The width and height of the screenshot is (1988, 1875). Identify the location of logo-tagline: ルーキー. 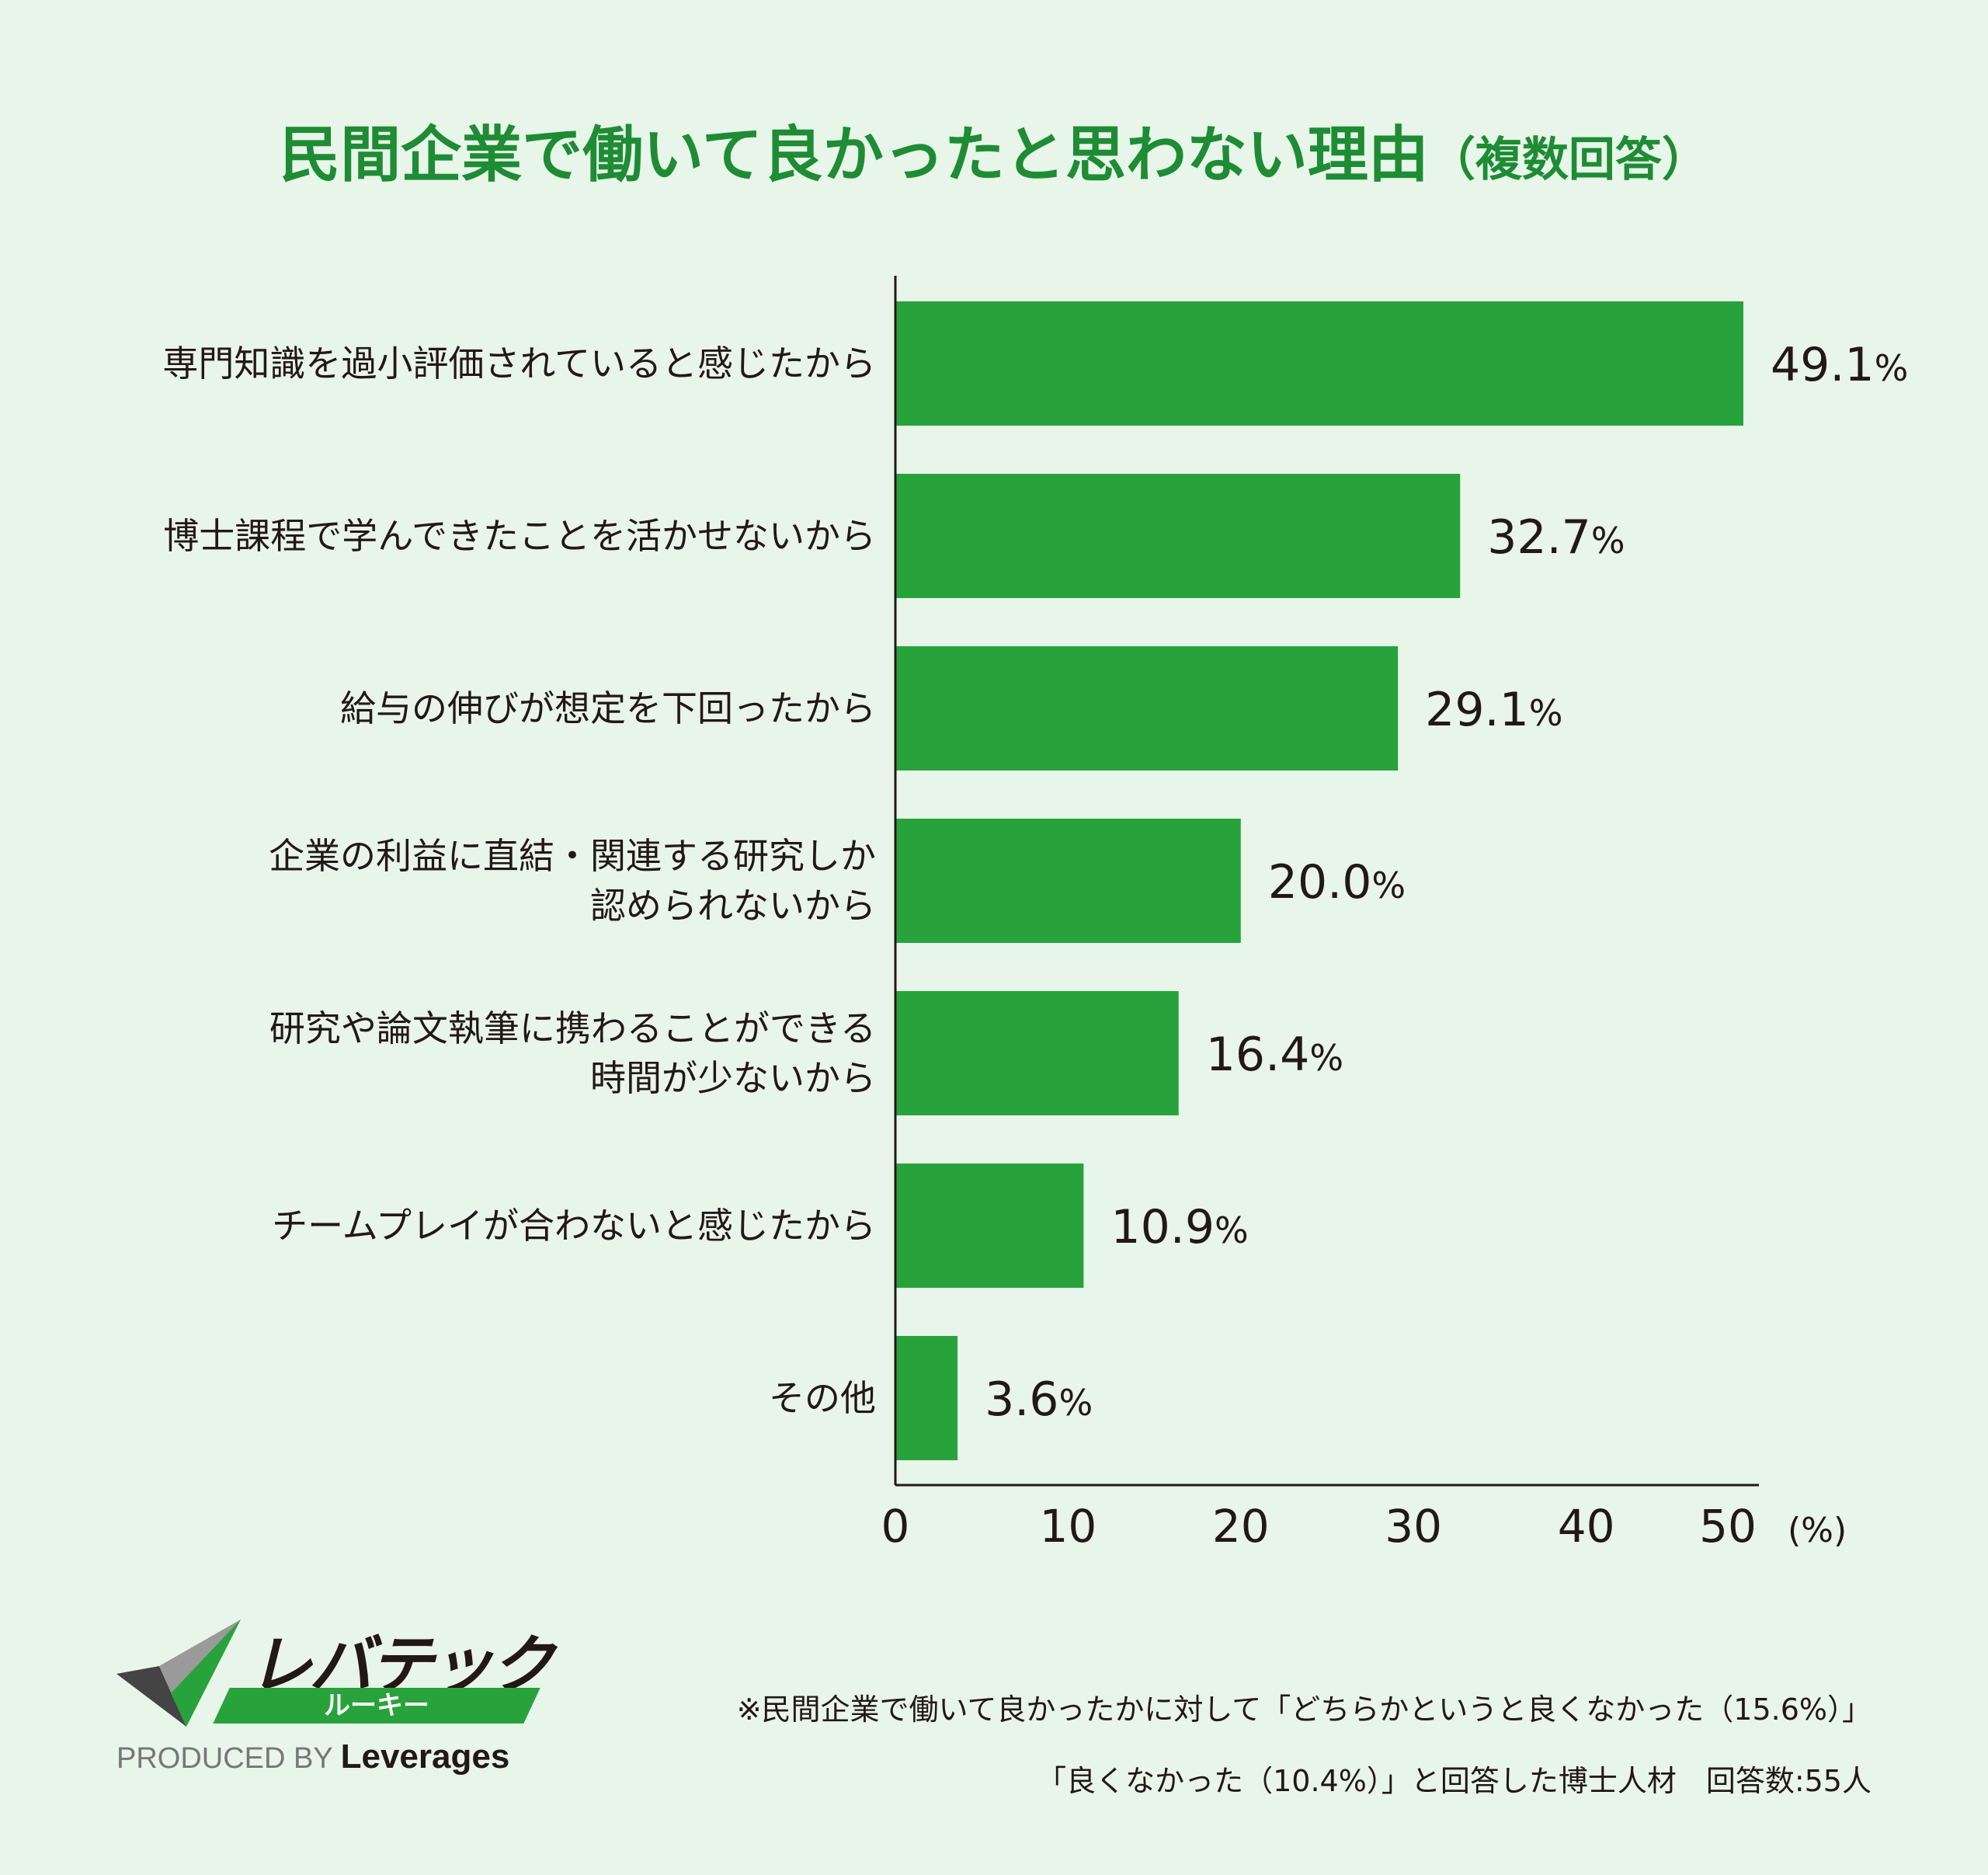
(376, 1706).